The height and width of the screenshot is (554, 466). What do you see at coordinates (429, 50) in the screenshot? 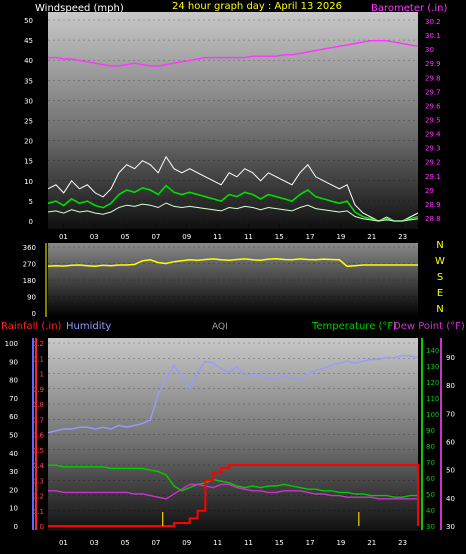
I see `barometer-tick-label: 30` at bounding box center [429, 50].